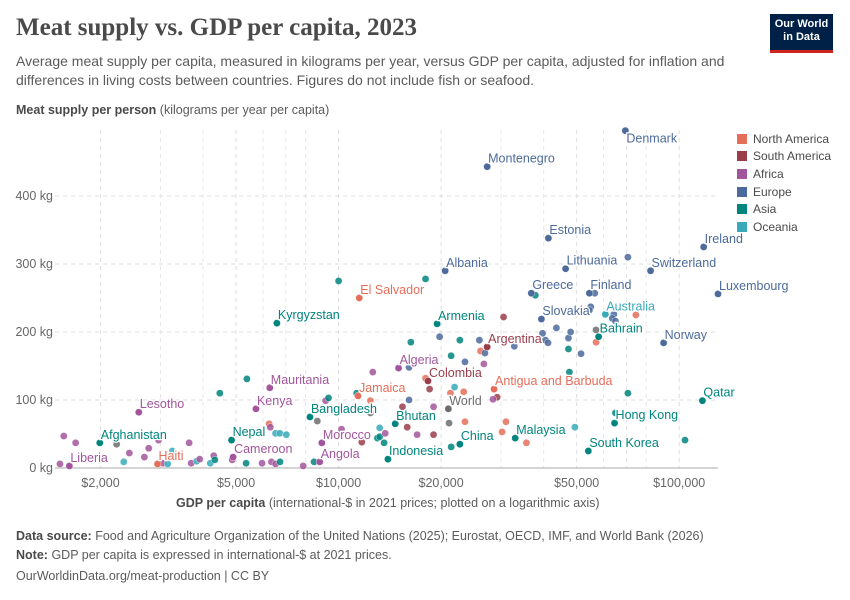 This screenshot has height=600, width=850. Describe the element at coordinates (784, 157) in the screenshot. I see `legend-item: South America` at that location.